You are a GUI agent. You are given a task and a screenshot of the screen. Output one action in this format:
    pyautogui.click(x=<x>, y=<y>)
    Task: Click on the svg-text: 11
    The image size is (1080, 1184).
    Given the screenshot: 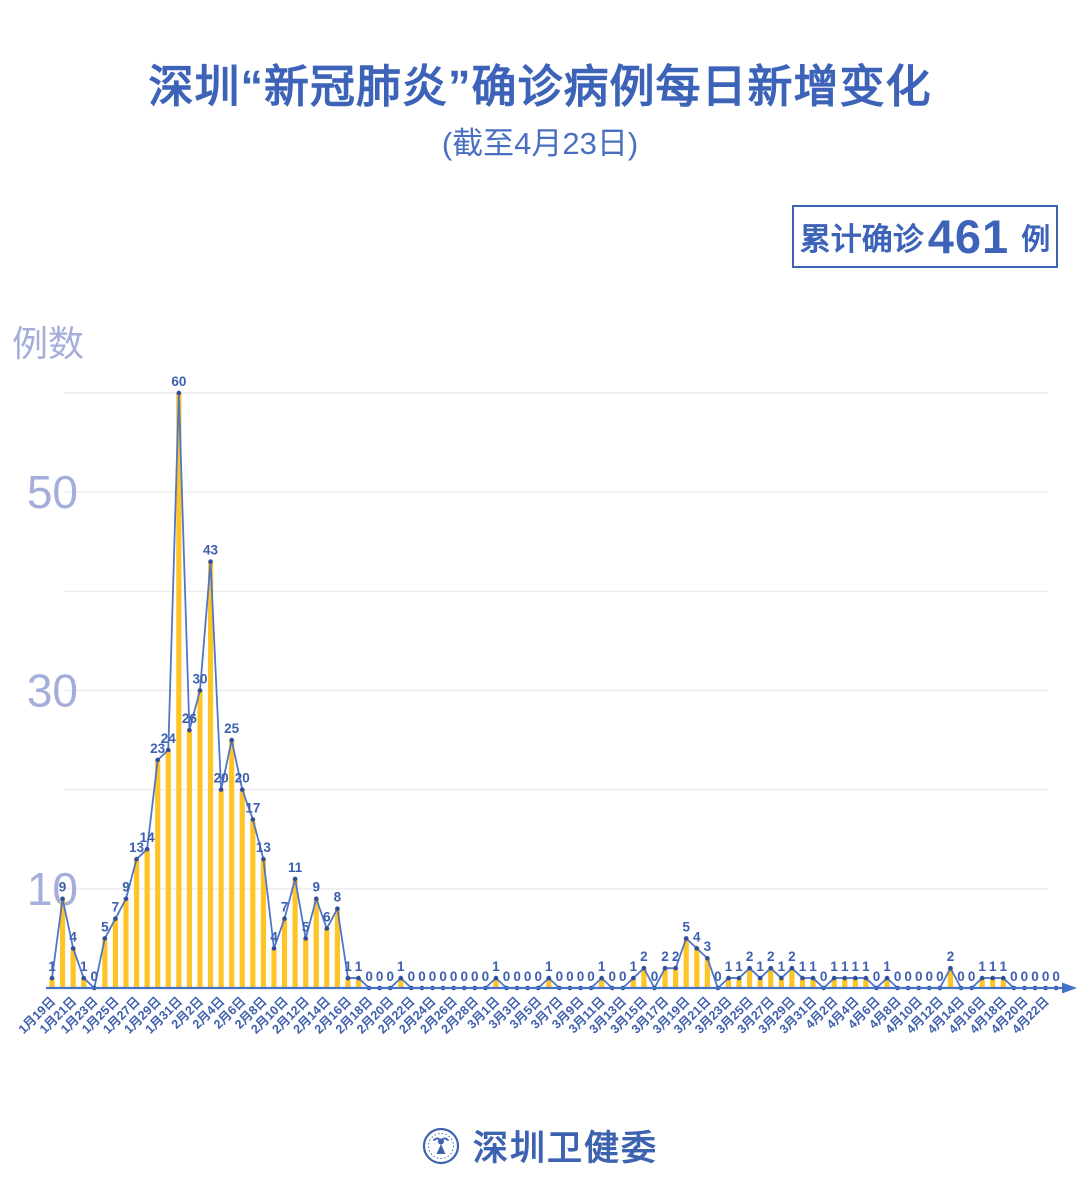 What is the action you would take?
    pyautogui.click(x=295, y=867)
    